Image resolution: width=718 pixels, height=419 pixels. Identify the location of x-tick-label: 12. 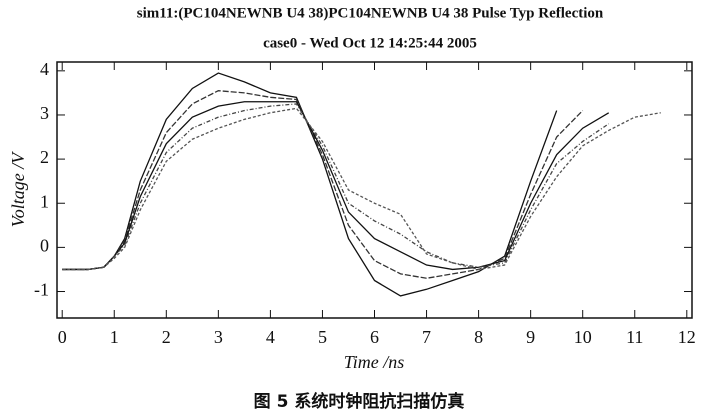
(687, 337).